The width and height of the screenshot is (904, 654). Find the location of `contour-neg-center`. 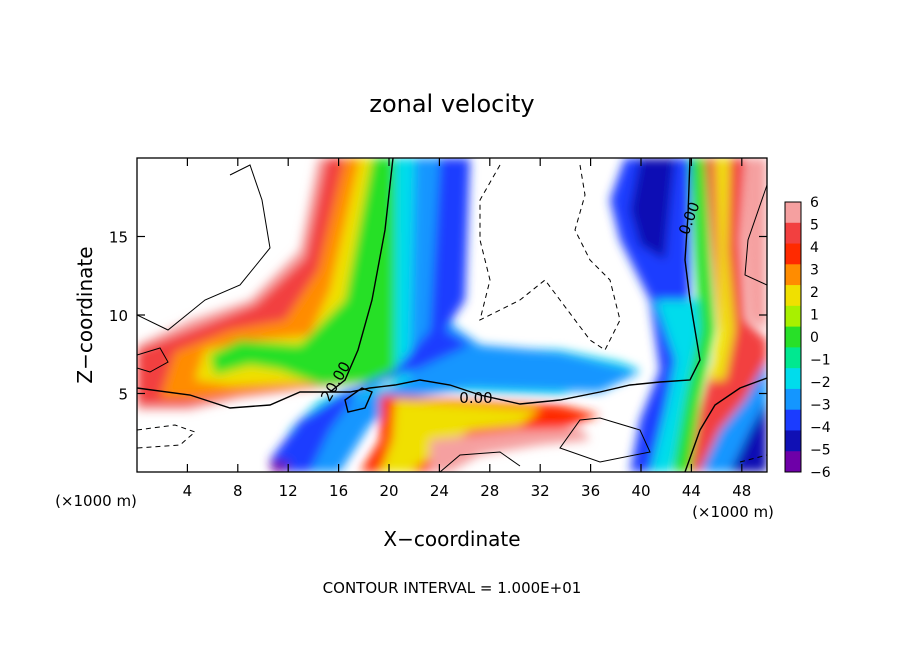

contour-neg-center is located at coordinates (550, 257).